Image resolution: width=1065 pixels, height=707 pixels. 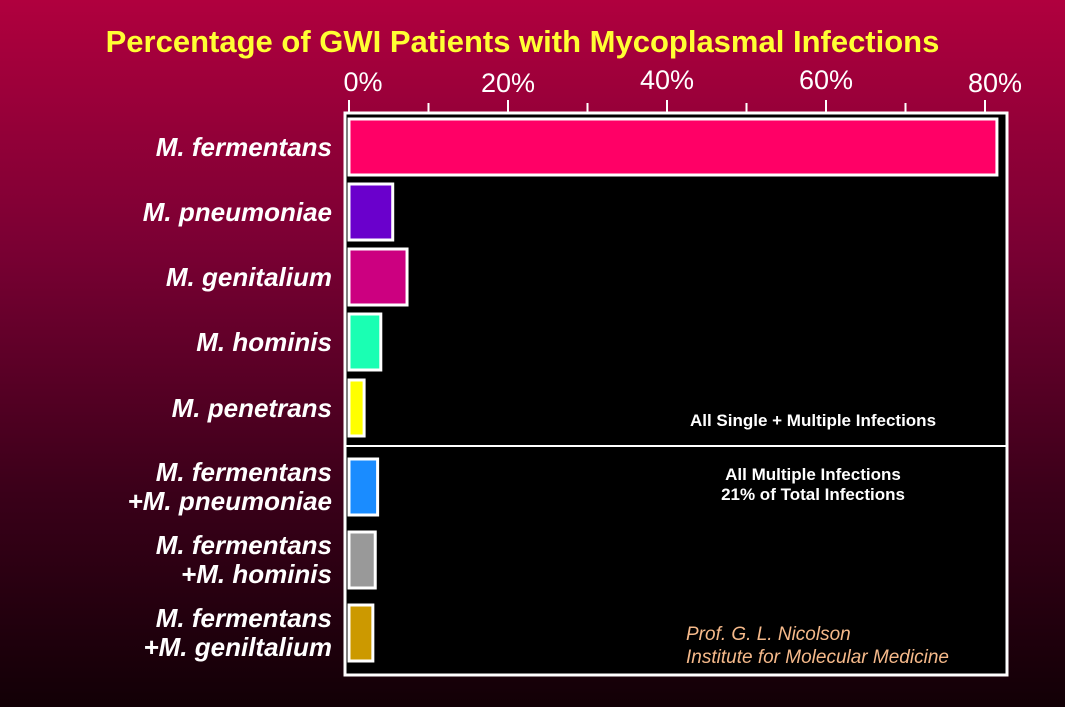 I want to click on credit-line2: Institute for Molecular Medicine, so click(x=817, y=657).